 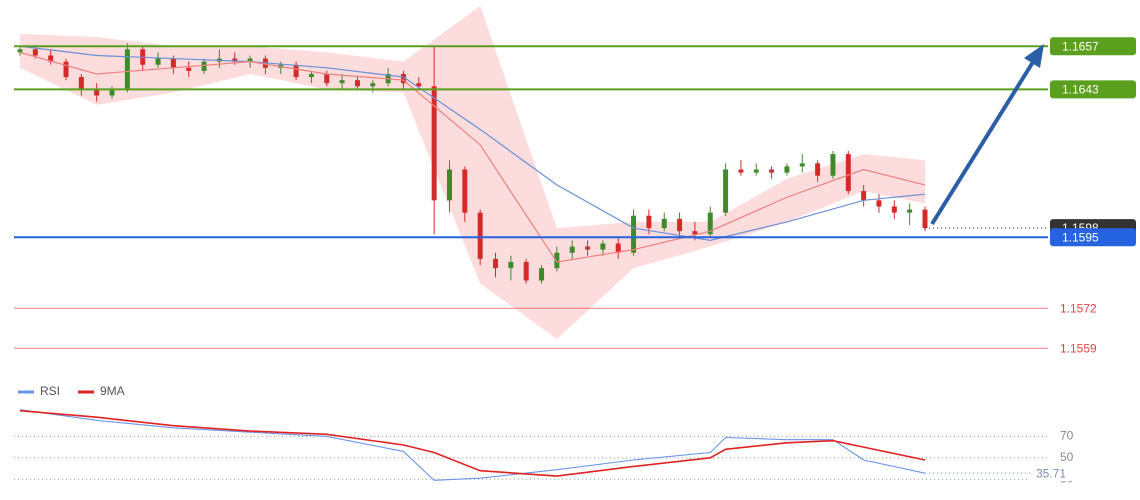 What do you see at coordinates (1080, 46) in the screenshot?
I see `level-label: 1.1657` at bounding box center [1080, 46].